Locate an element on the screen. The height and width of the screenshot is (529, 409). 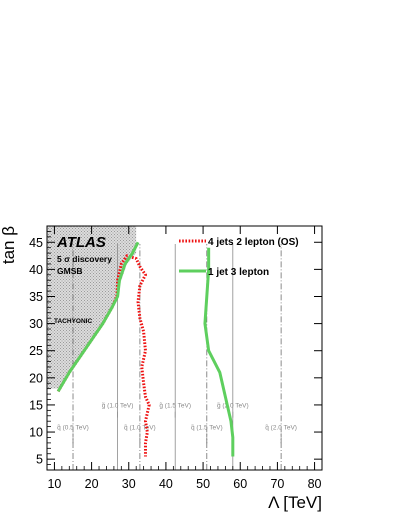
legend-label-1jet: 1 jet 3 lepton is located at coordinates (238, 272).